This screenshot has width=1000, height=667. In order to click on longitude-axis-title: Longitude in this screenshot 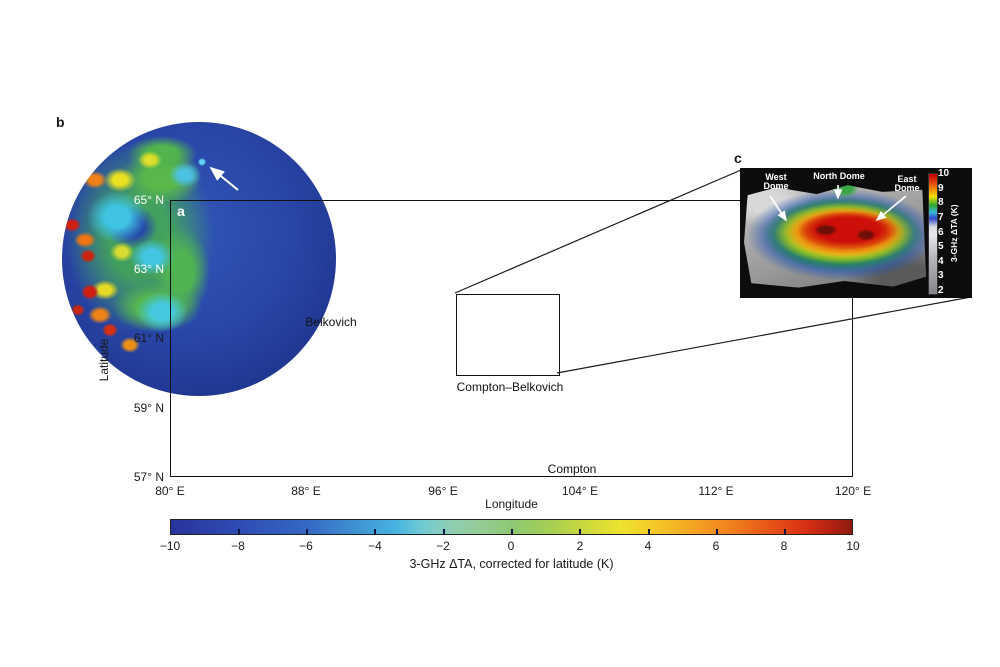, I will do `click(511, 504)`.